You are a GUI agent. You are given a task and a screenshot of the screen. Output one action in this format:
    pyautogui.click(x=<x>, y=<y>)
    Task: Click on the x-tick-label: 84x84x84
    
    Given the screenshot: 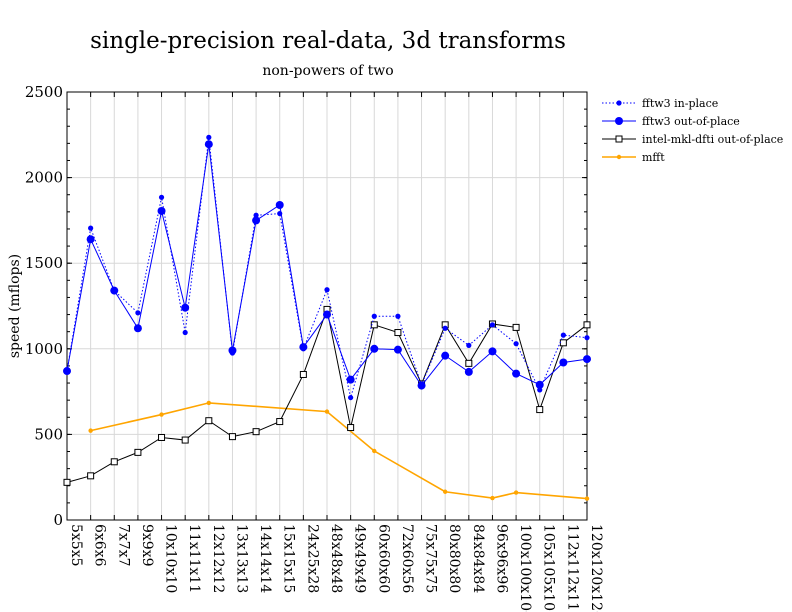 What is the action you would take?
    pyautogui.click(x=478, y=558)
    